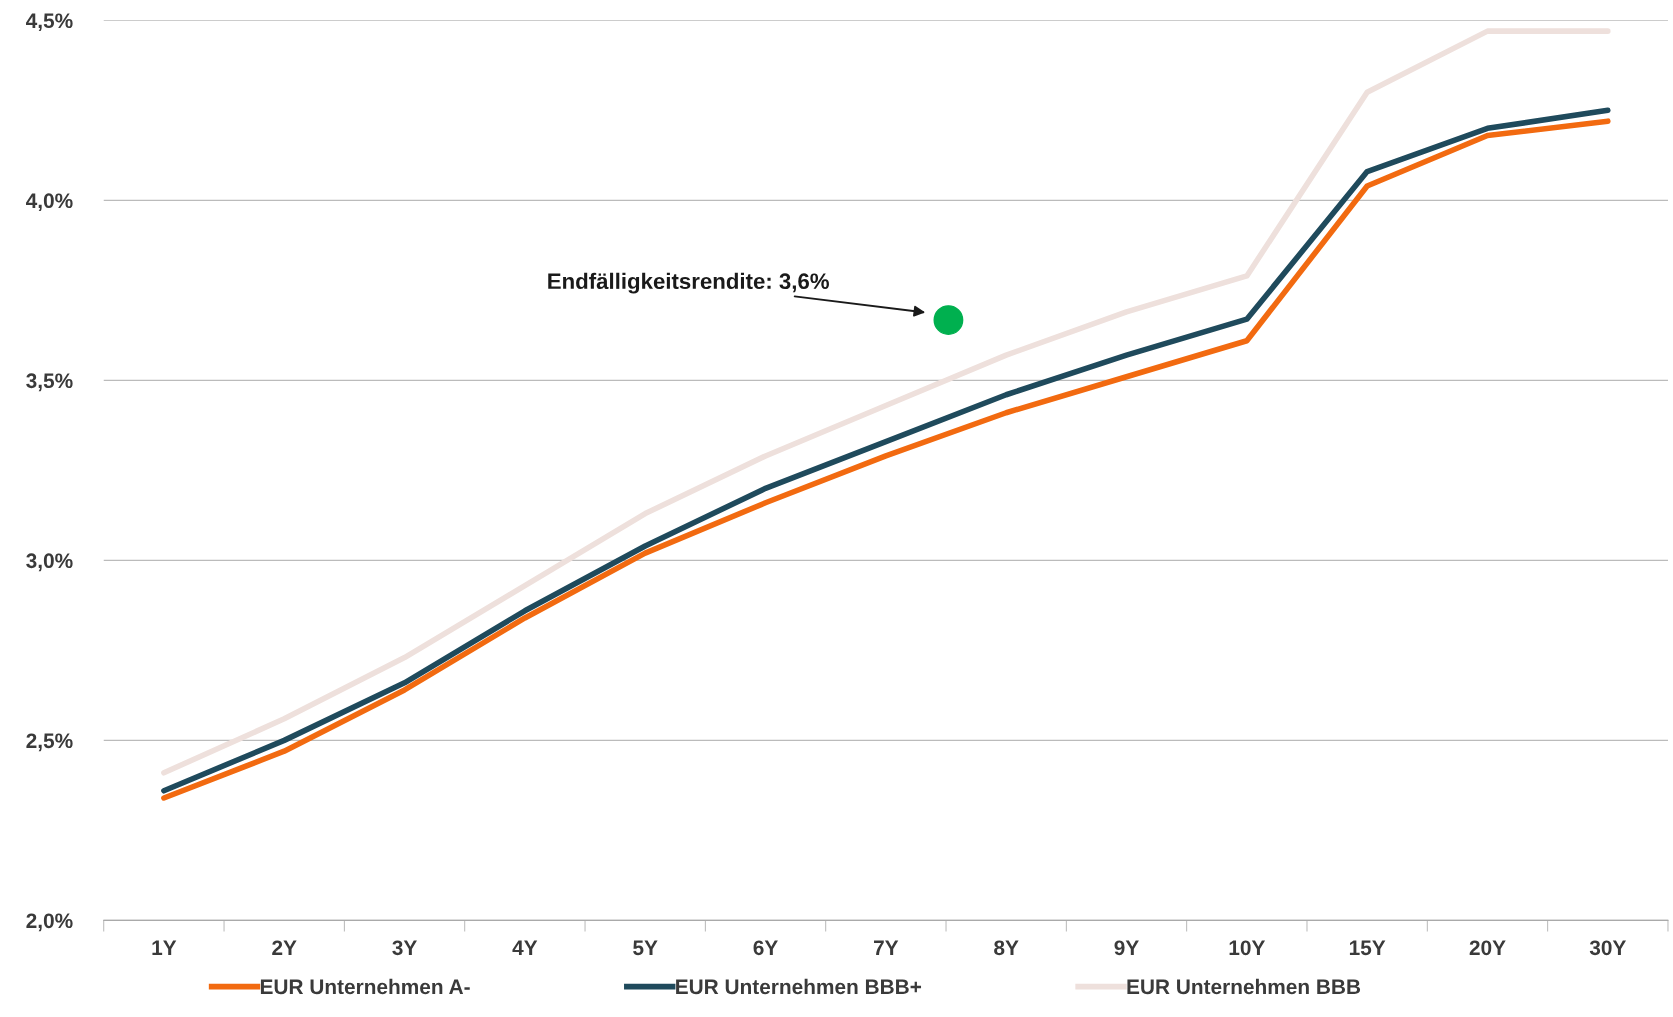 The height and width of the screenshot is (1017, 1673). Describe the element at coordinates (49, 382) in the screenshot. I see `y-tick-label: 3,5%` at that location.